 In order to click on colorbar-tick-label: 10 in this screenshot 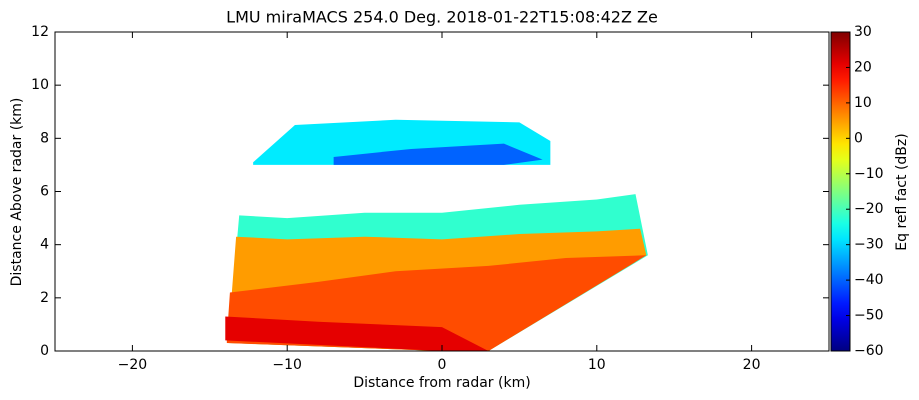, I will do `click(863, 103)`.